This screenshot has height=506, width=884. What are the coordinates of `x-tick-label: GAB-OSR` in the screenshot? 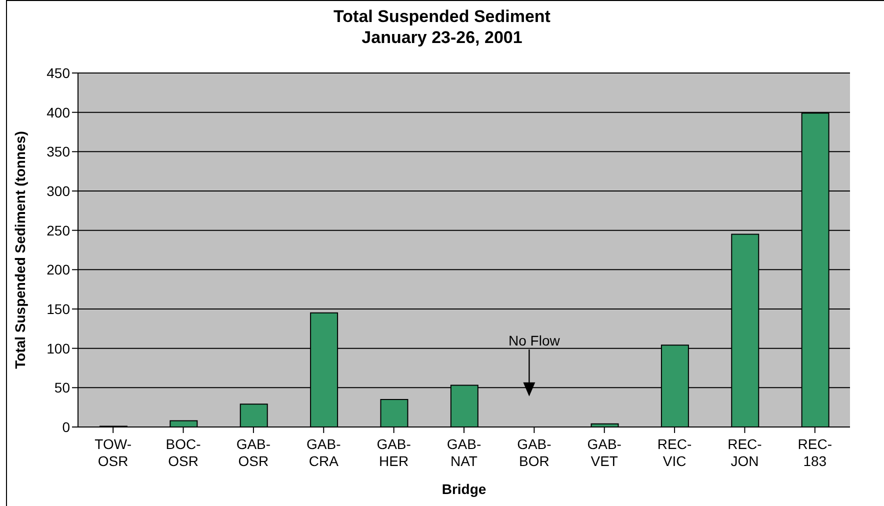 It's located at (253, 452).